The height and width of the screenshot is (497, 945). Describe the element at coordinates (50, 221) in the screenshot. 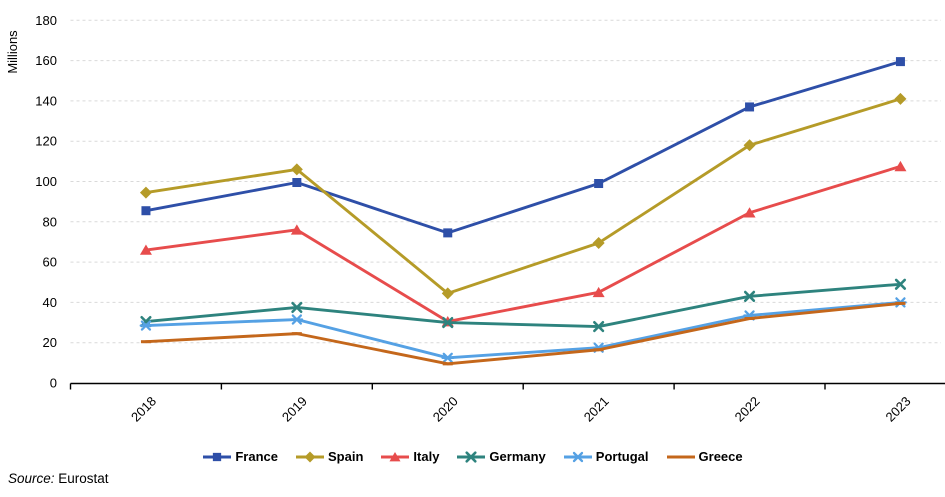

I see `y-tick-label: 80` at that location.